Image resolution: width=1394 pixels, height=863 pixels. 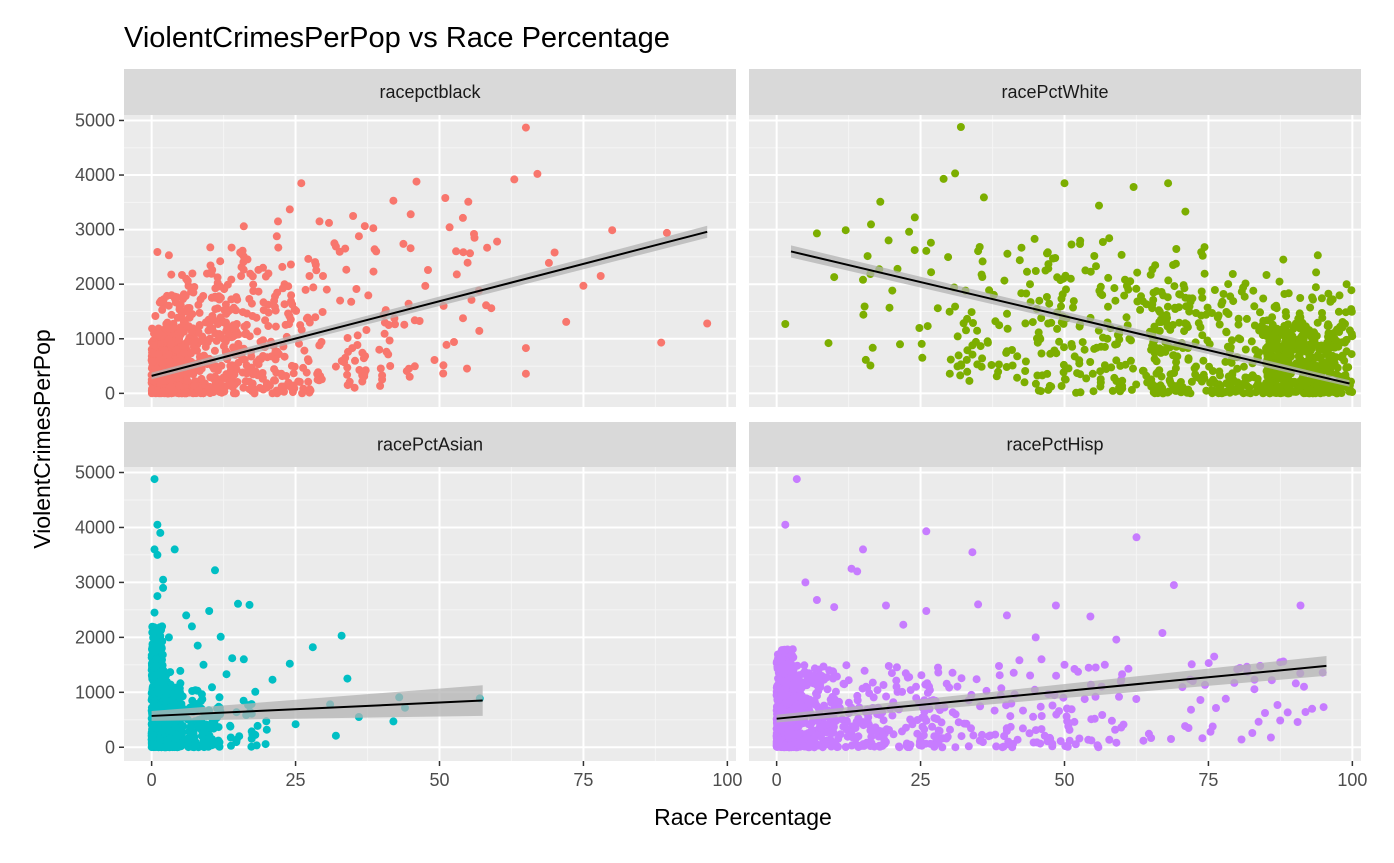 What do you see at coordinates (110, 393) in the screenshot?
I see `y-tick-label: 0` at bounding box center [110, 393].